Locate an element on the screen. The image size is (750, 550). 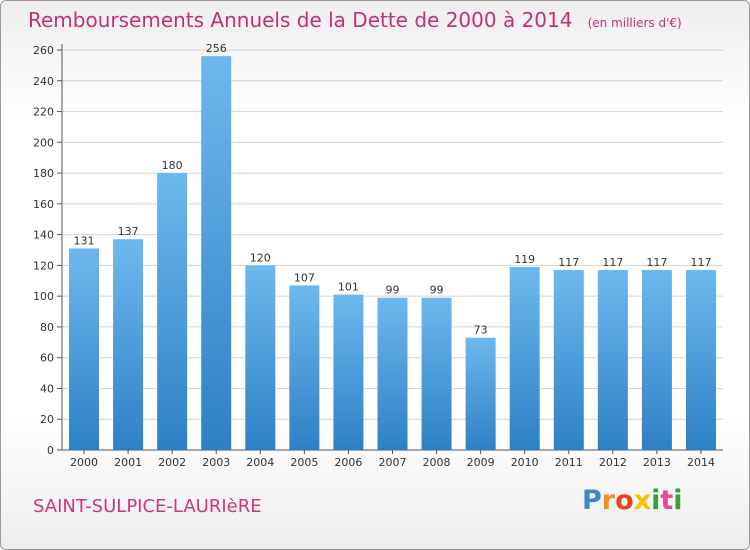
data-label: 131 is located at coordinates (84, 240).